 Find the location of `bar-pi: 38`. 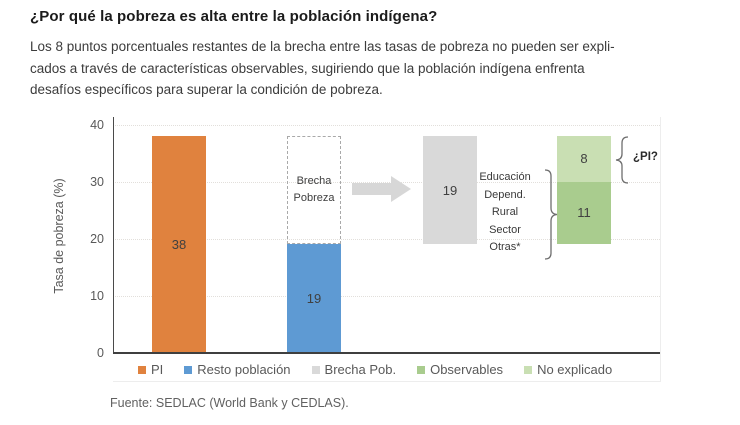

bar-pi: 38 is located at coordinates (179, 244).